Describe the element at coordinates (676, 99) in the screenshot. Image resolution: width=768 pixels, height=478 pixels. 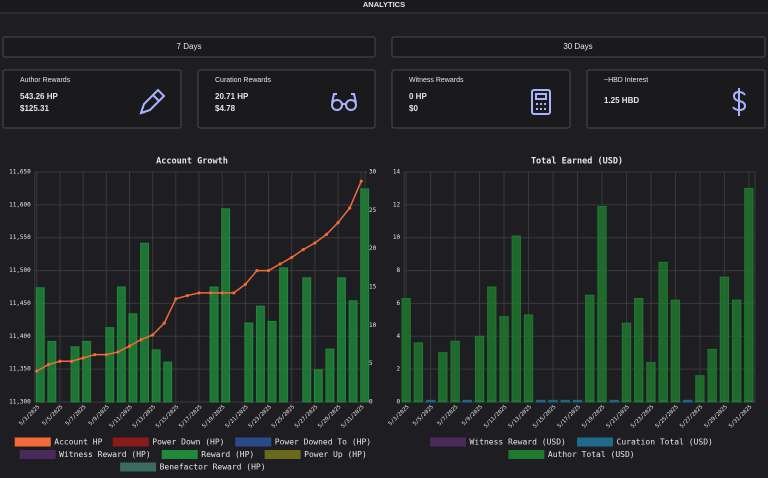
I see `card-box` at that location.